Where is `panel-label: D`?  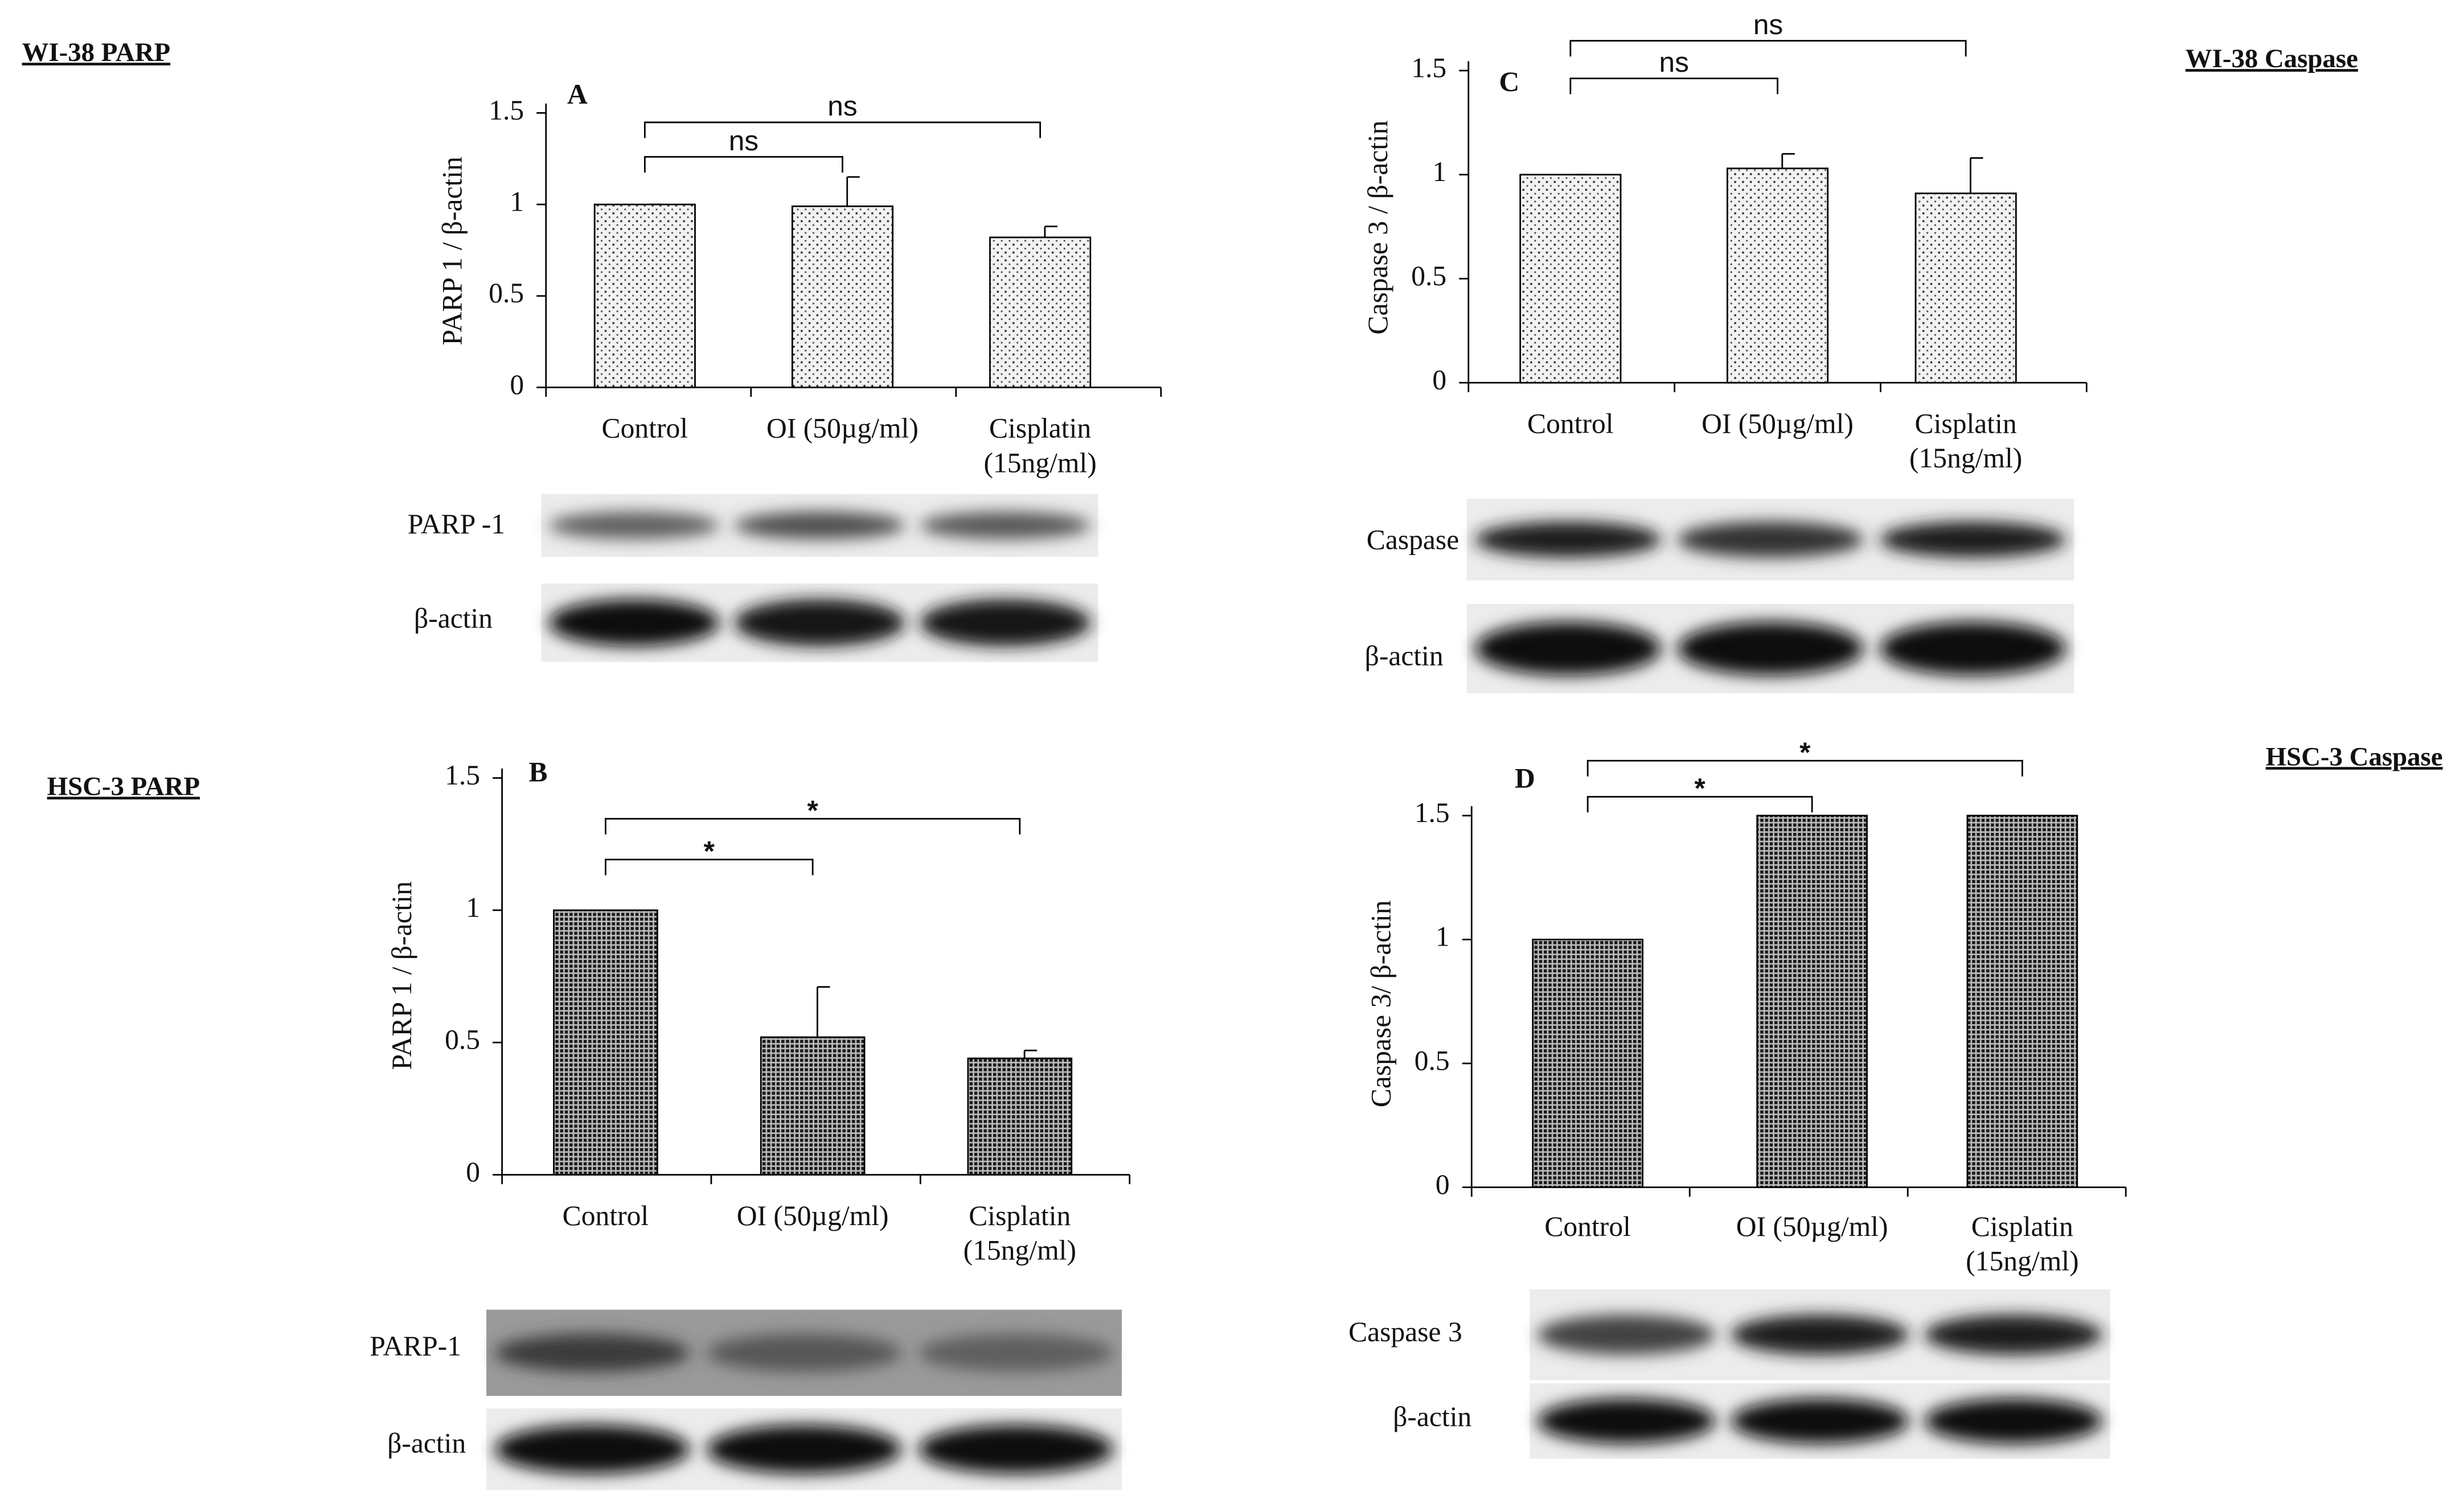
panel-label: D is located at coordinates (1525, 778).